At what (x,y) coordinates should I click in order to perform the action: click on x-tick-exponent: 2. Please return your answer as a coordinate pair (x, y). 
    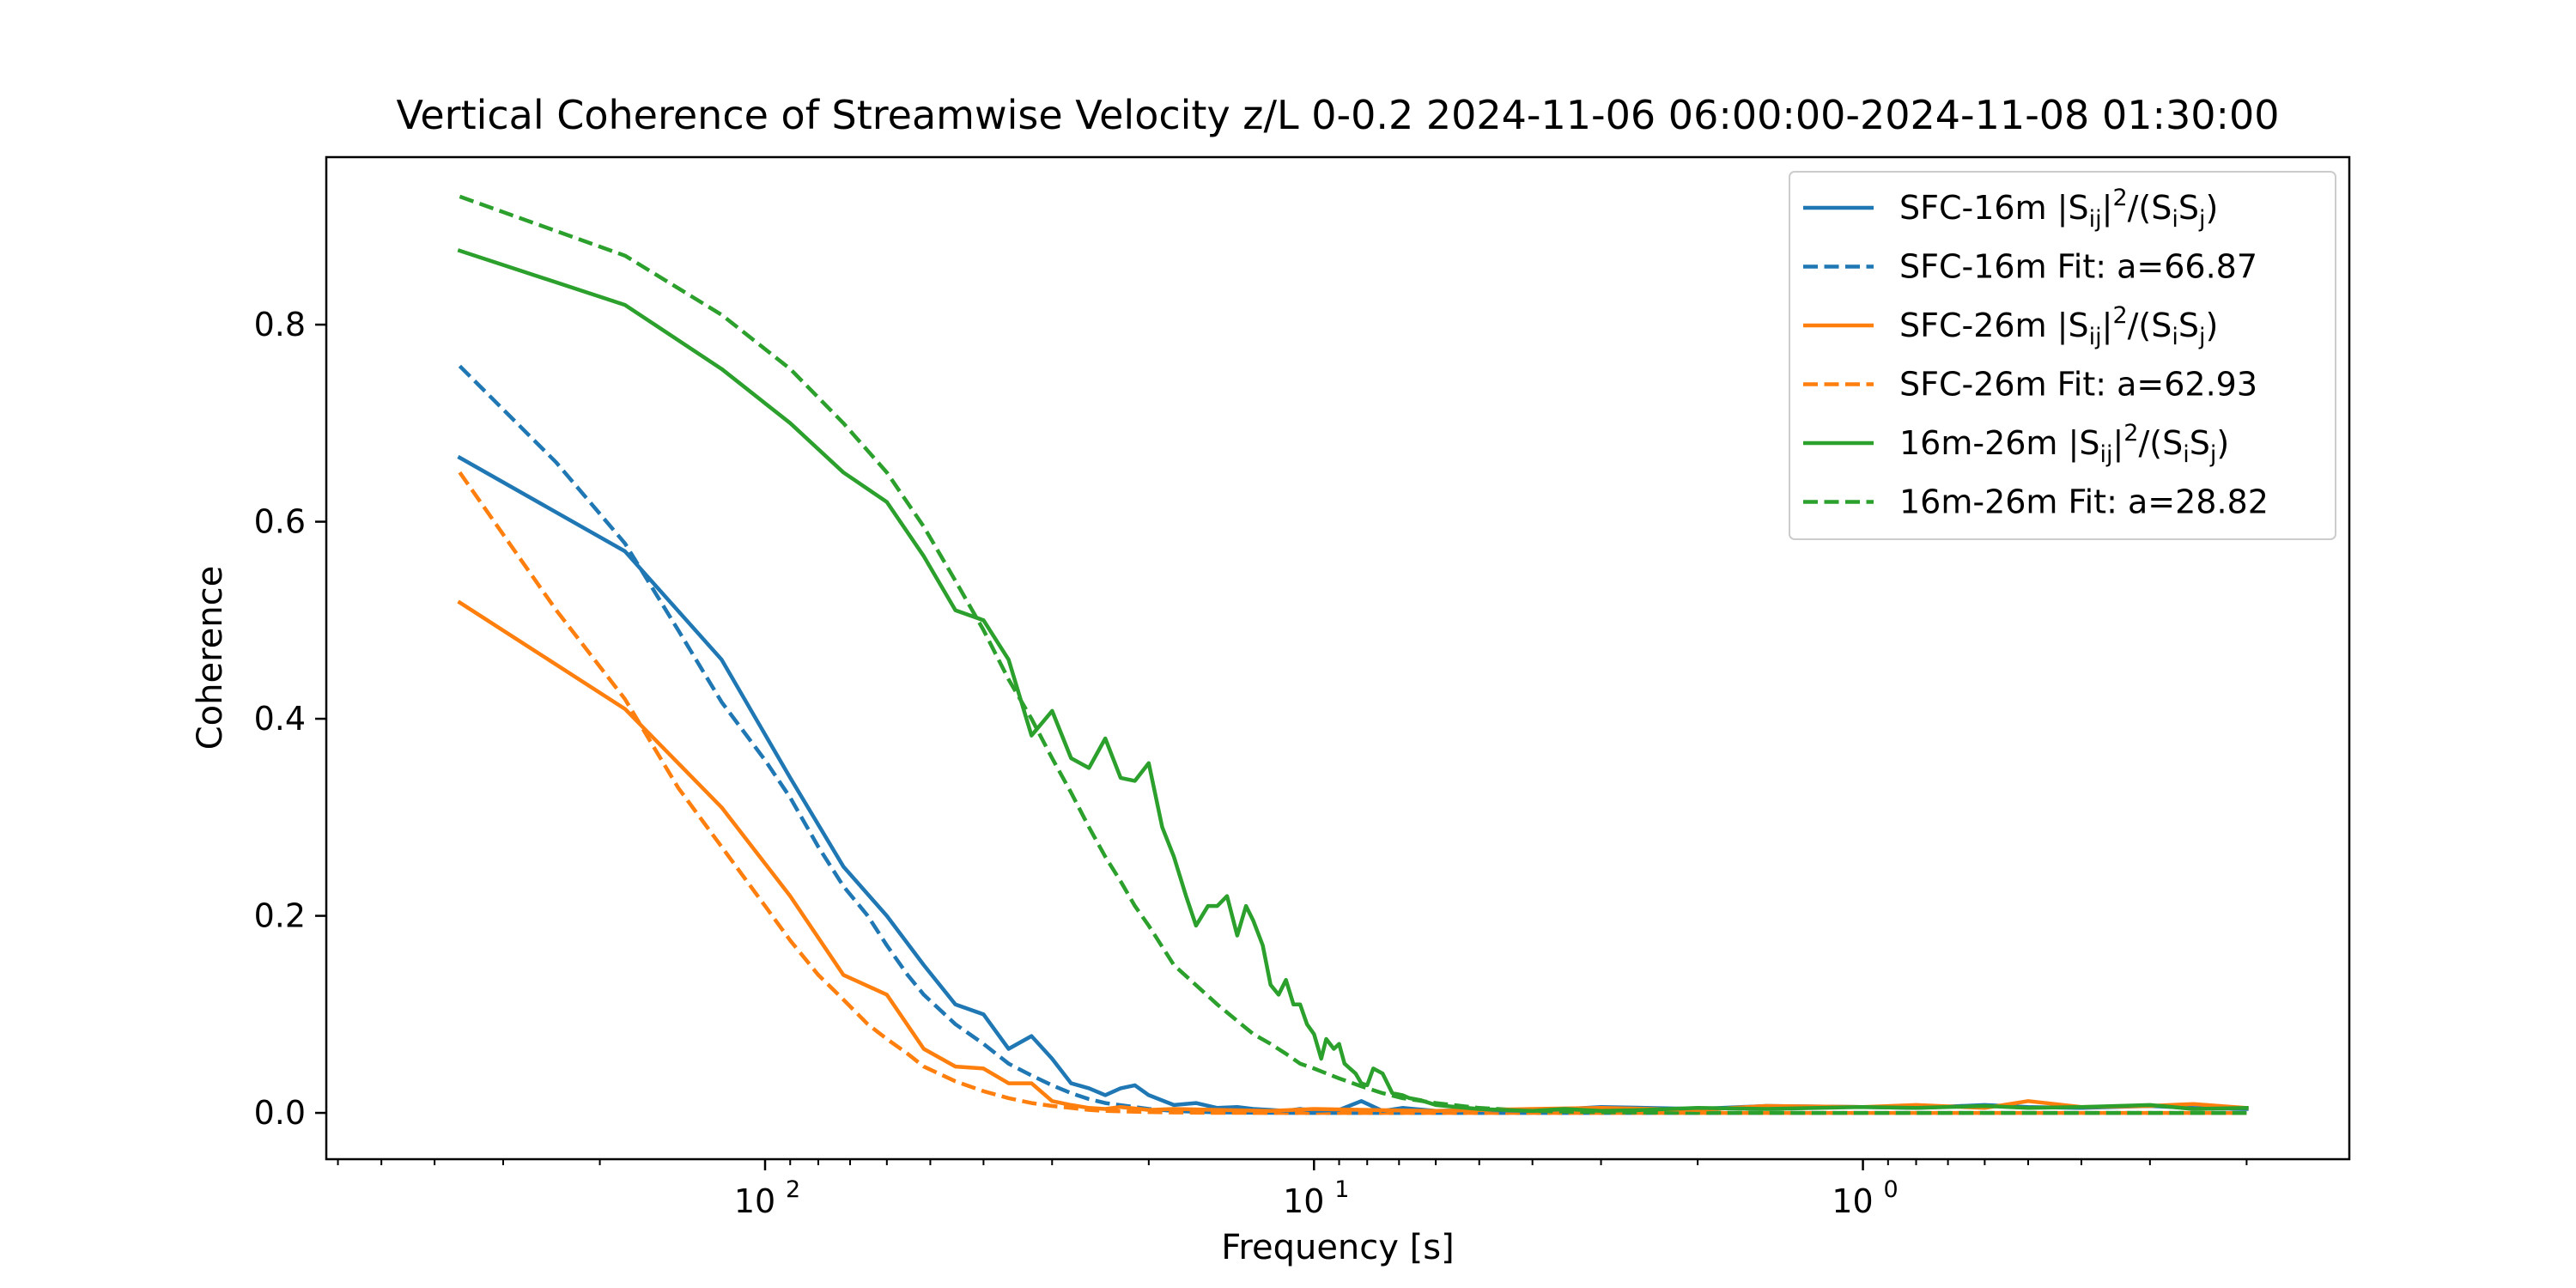
    Looking at the image, I should click on (793, 1189).